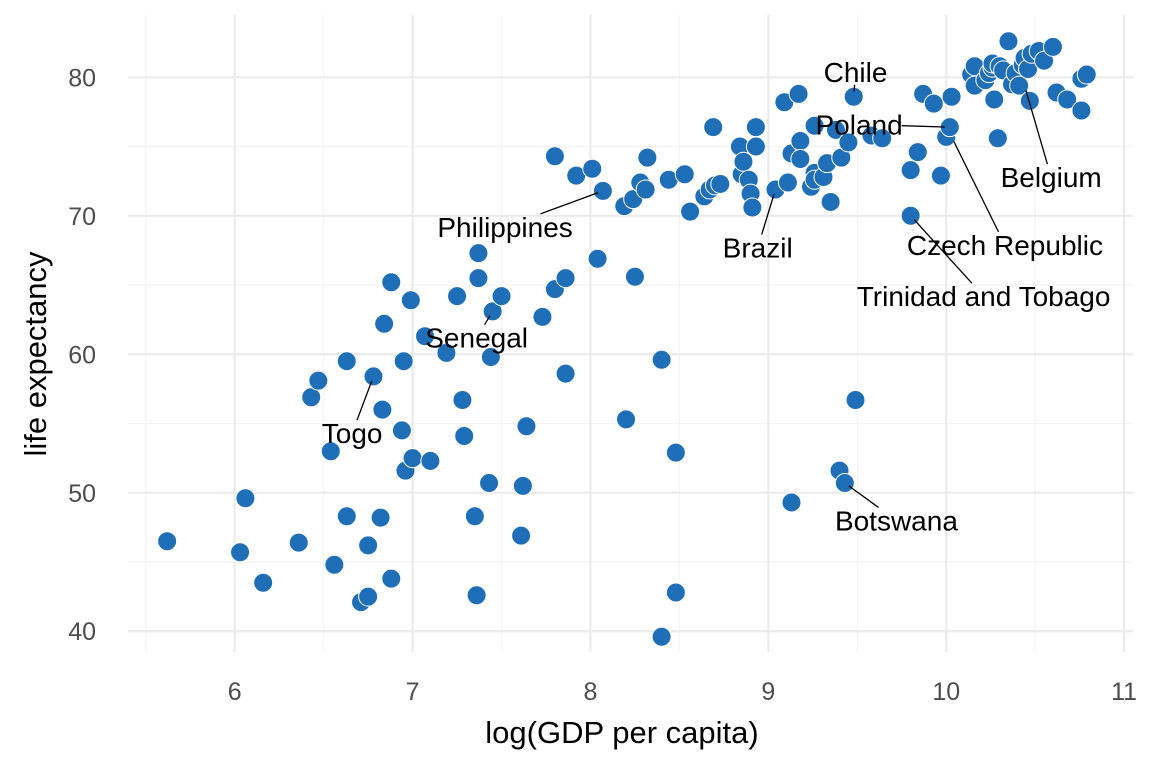  I want to click on x-axis-title: log(GDP per capita), so click(621, 732).